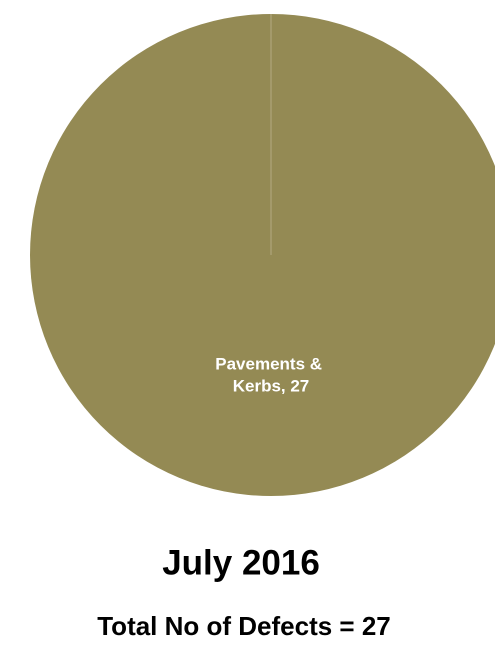  I want to click on data-label: Pavements & Kerbs, 27, so click(271, 375).